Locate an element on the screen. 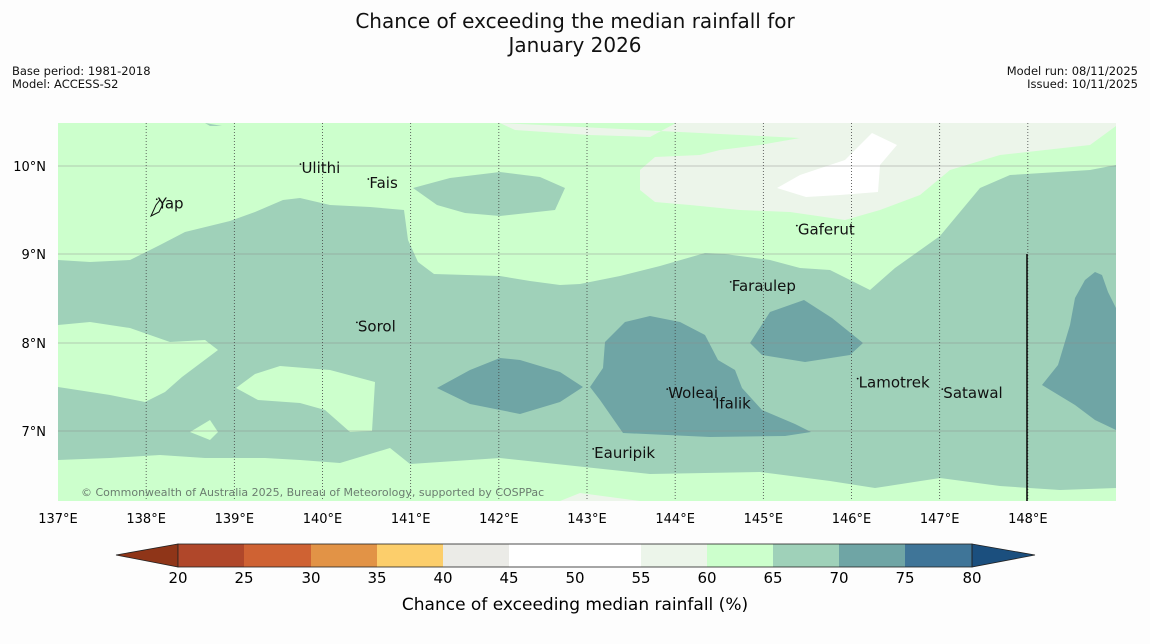 The width and height of the screenshot is (1150, 644). meta-left: Base period: 1981-2018 Model: ACCESS-S2 is located at coordinates (81, 78).